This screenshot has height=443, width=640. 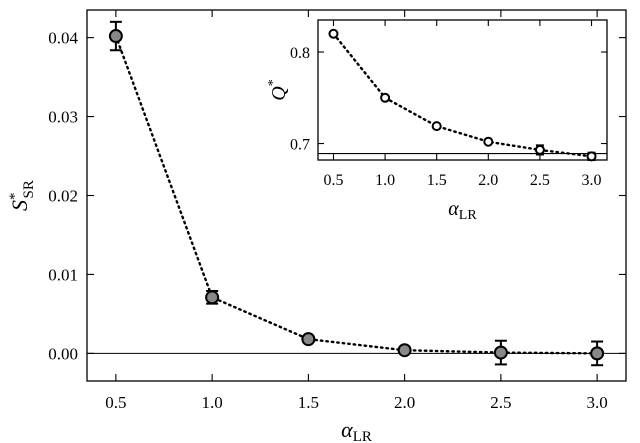 I want to click on main-x-tick-label: 2.0, so click(x=404, y=402).